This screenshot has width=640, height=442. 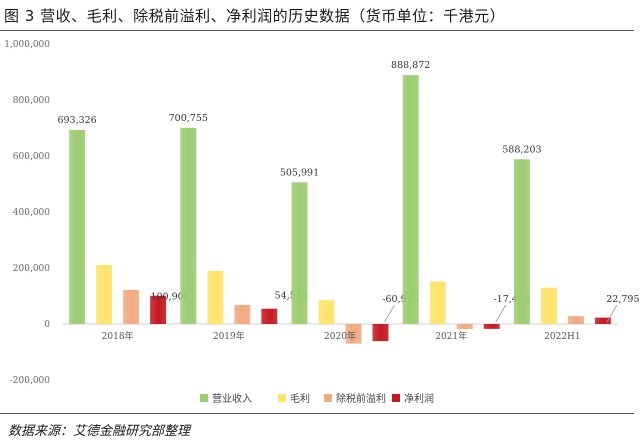 I want to click on legend-swatch-pretax-profit, so click(x=328, y=398).